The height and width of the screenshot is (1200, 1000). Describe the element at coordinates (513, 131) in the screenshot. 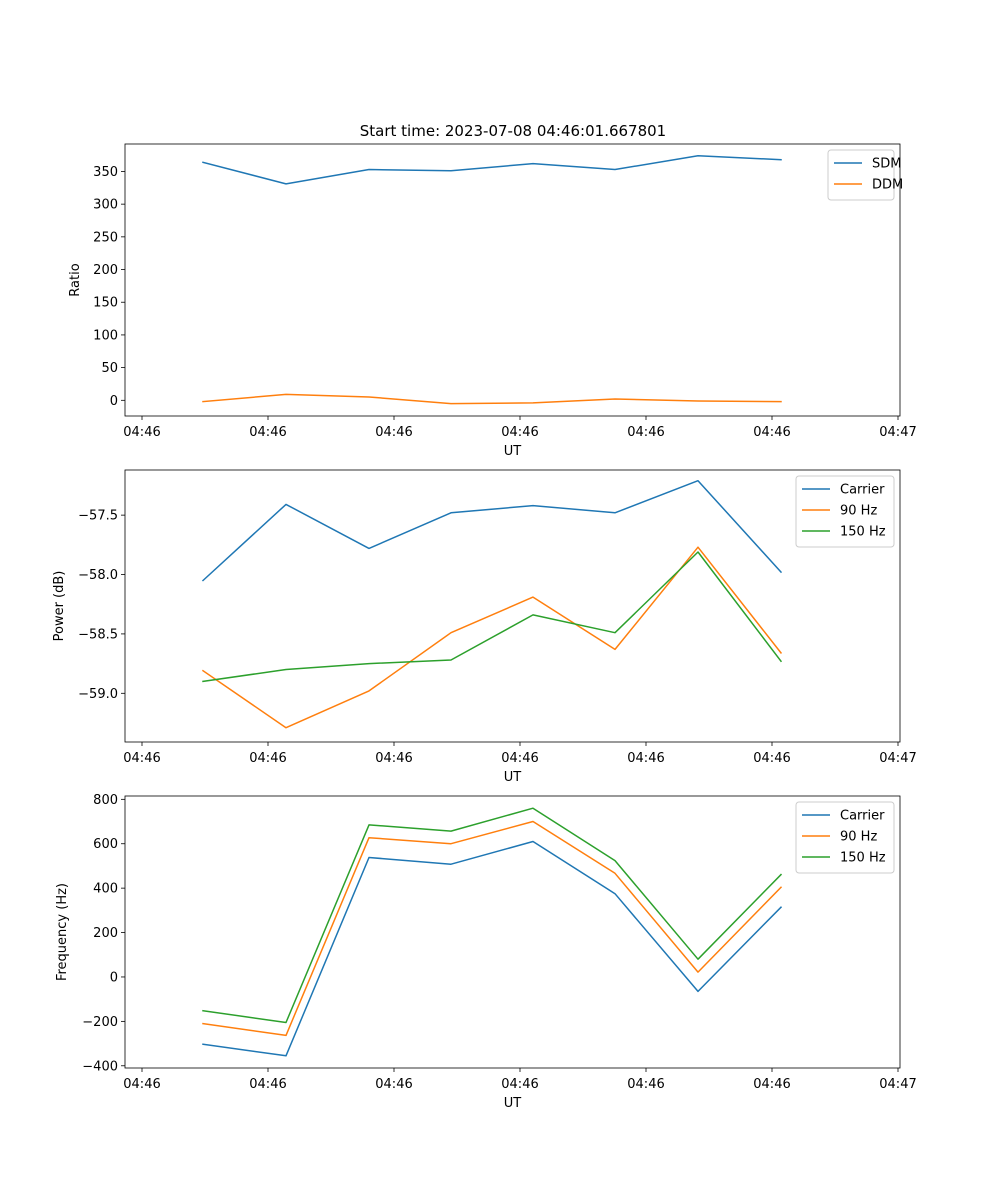

I see `figure-title: Start time: 2023-07-08 04:46:01.667801` at that location.